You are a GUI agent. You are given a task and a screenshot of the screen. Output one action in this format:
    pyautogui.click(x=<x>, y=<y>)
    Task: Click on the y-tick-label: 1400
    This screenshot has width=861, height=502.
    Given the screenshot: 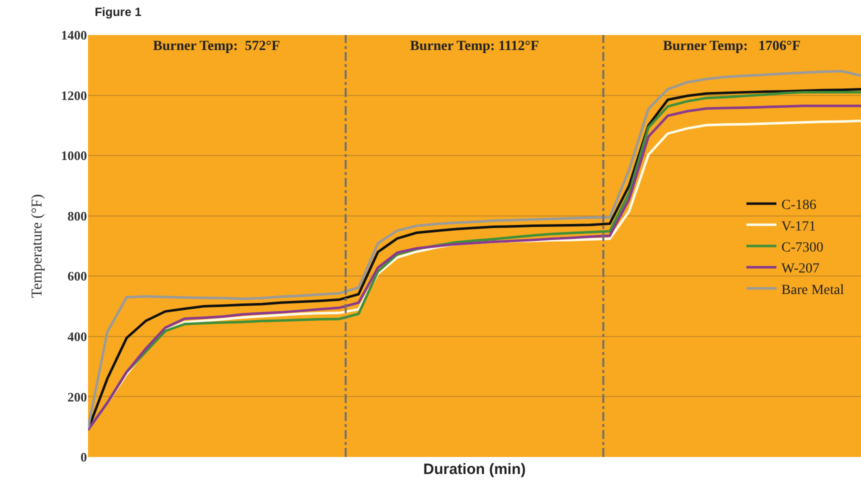 What is the action you would take?
    pyautogui.click(x=74, y=35)
    